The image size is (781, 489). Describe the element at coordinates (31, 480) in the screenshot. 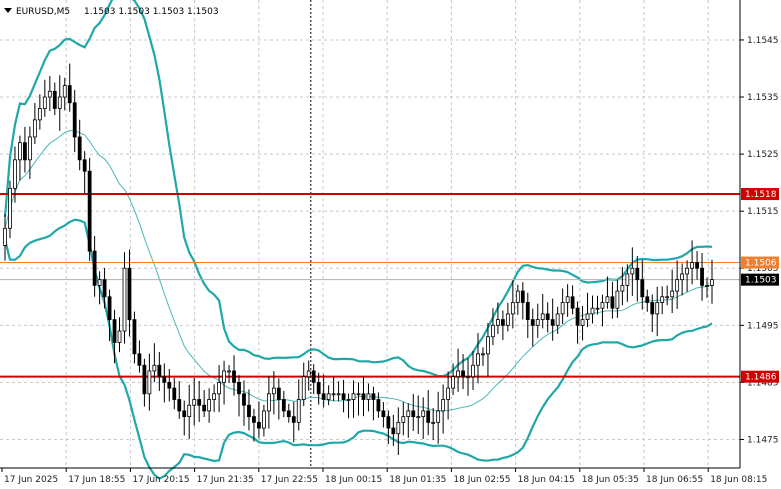

I see `time-tick-label: 17 Jun 2025` at that location.